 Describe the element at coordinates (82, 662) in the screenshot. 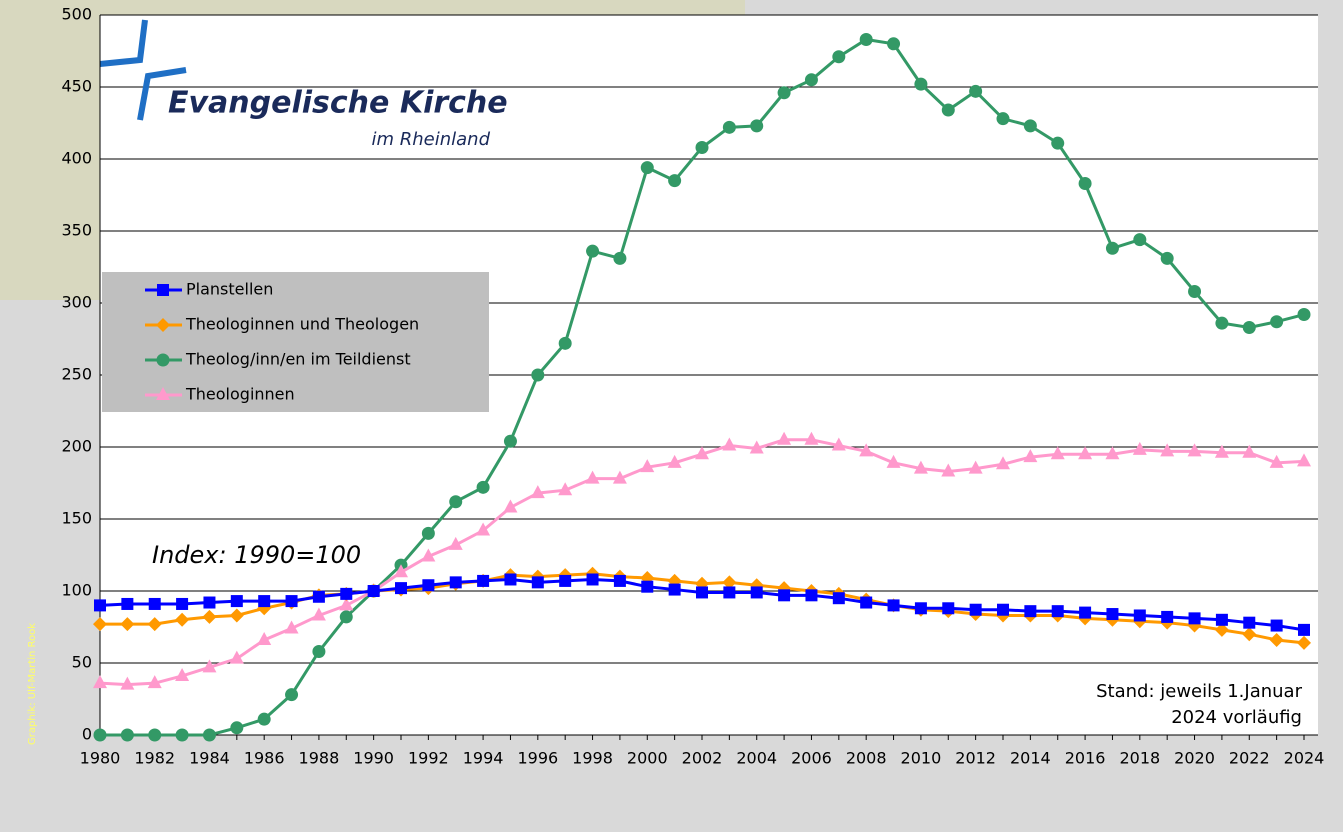

I see `y-tick-label: 50` at that location.